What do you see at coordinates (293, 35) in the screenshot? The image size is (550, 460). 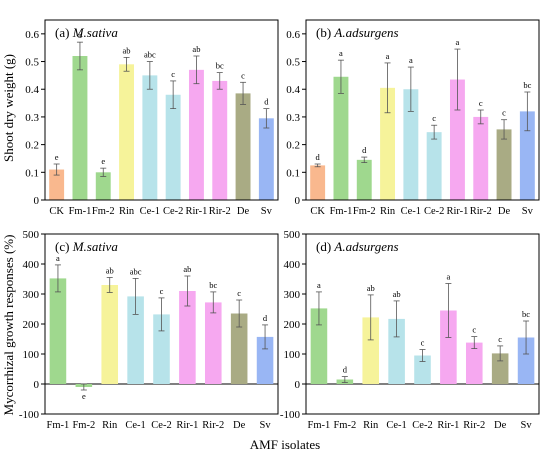 I see `y-tick-label: 0.6` at bounding box center [293, 35].